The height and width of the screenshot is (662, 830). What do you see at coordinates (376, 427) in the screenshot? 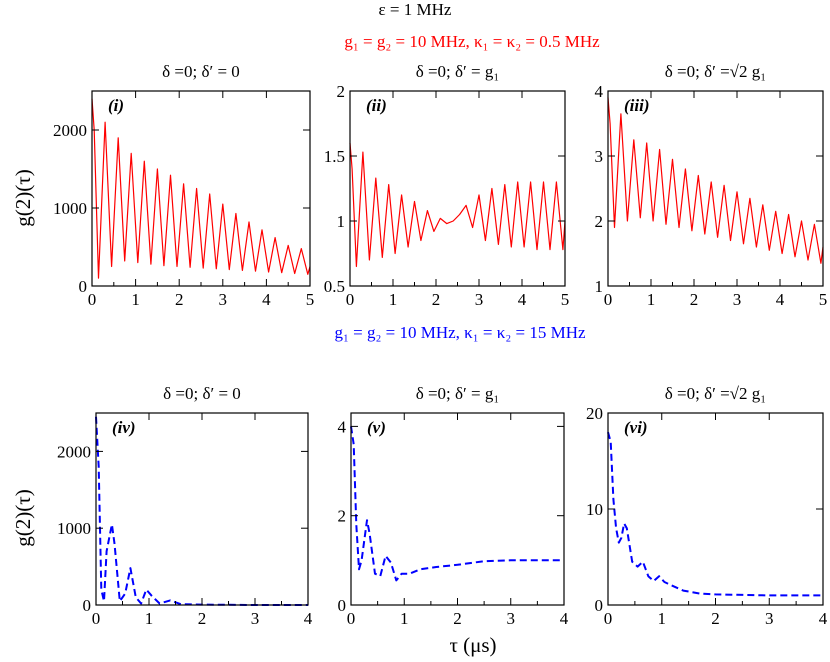
I see `panel-label: (v)` at bounding box center [376, 427].